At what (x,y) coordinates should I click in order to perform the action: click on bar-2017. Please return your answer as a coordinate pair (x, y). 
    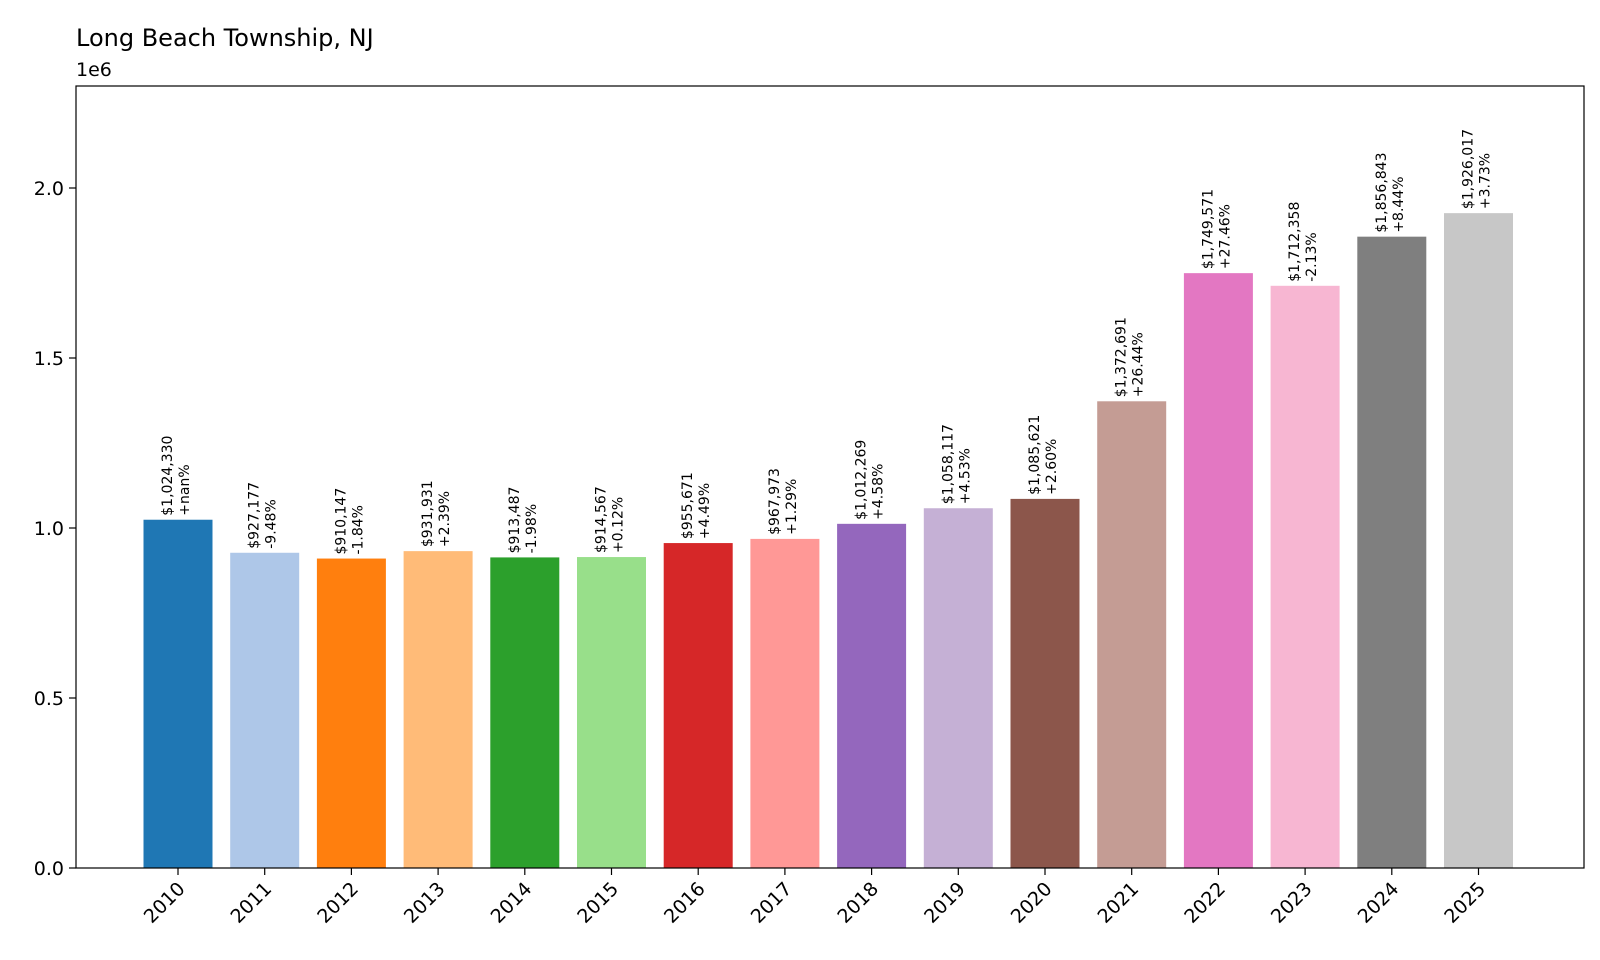
    Looking at the image, I should click on (785, 703).